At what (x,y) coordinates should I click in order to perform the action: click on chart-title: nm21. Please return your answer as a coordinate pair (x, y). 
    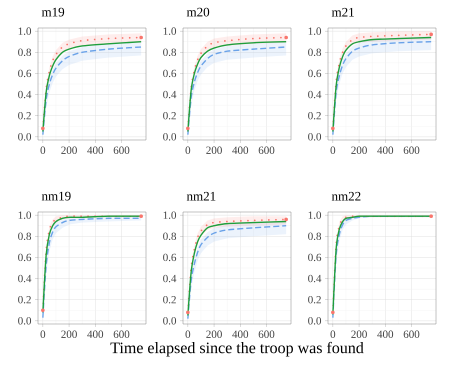
    Looking at the image, I should click on (201, 196).